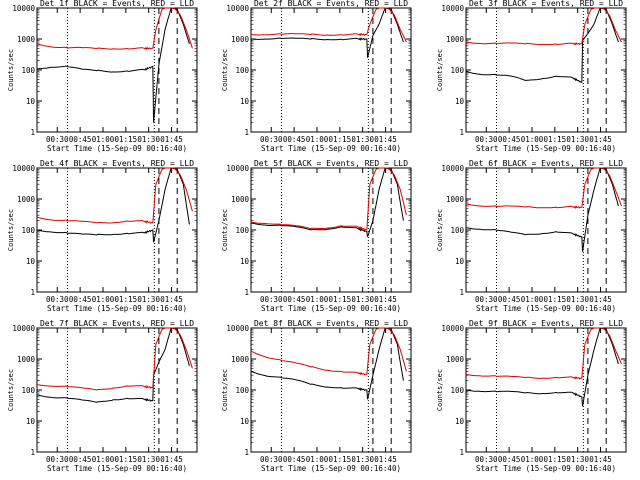 The width and height of the screenshot is (640, 480). I want to click on chart-title: Det 6f BLACK = Events, RED = LLD, so click(546, 163).